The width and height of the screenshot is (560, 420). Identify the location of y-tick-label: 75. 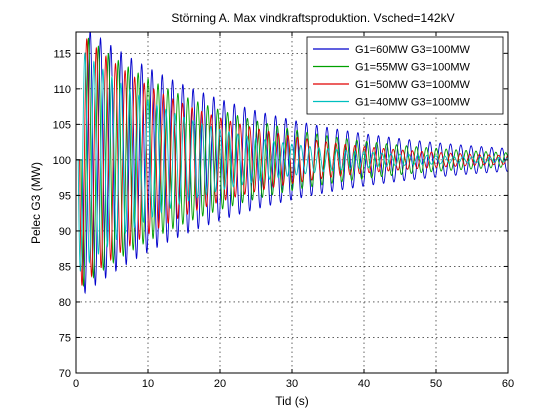
(65, 338).